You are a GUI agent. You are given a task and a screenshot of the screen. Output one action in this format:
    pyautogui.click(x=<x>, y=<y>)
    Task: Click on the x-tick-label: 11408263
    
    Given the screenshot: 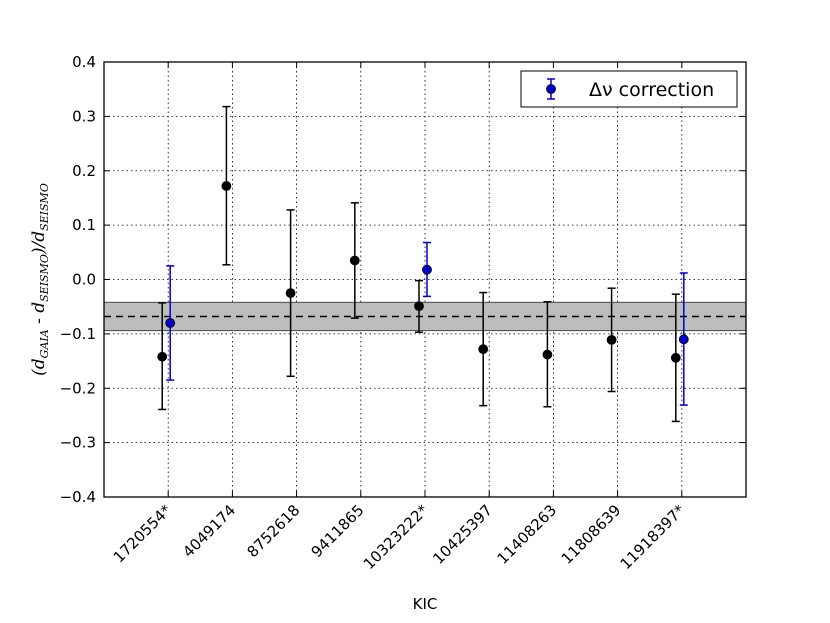 What is the action you would take?
    pyautogui.click(x=527, y=534)
    